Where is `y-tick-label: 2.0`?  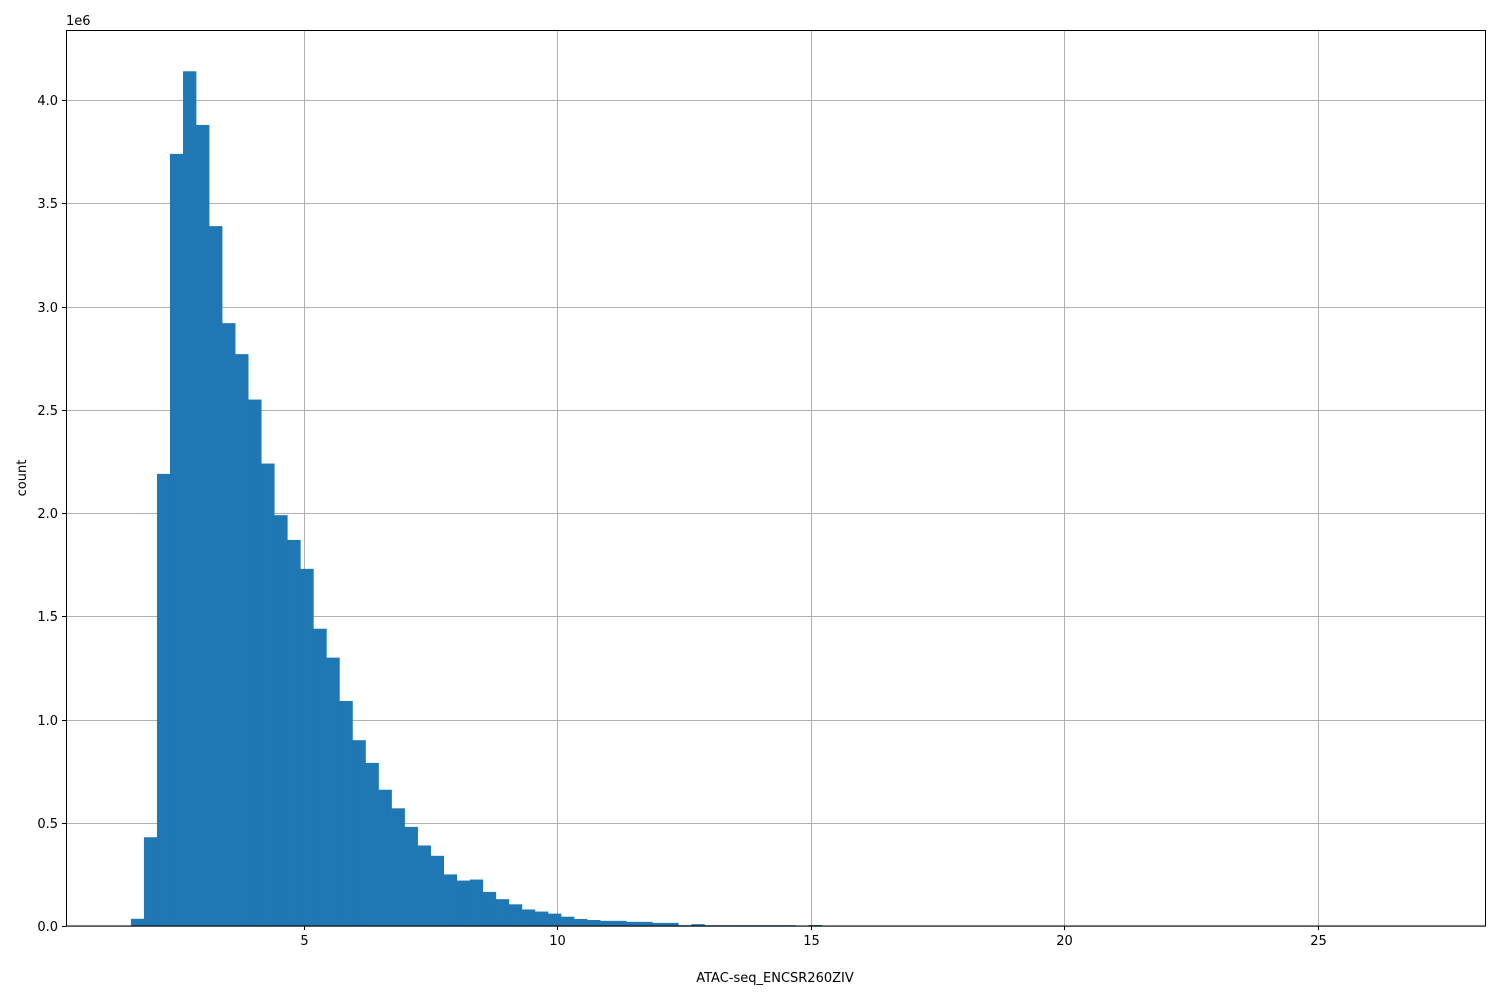 y-tick-label: 2.0 is located at coordinates (47, 514).